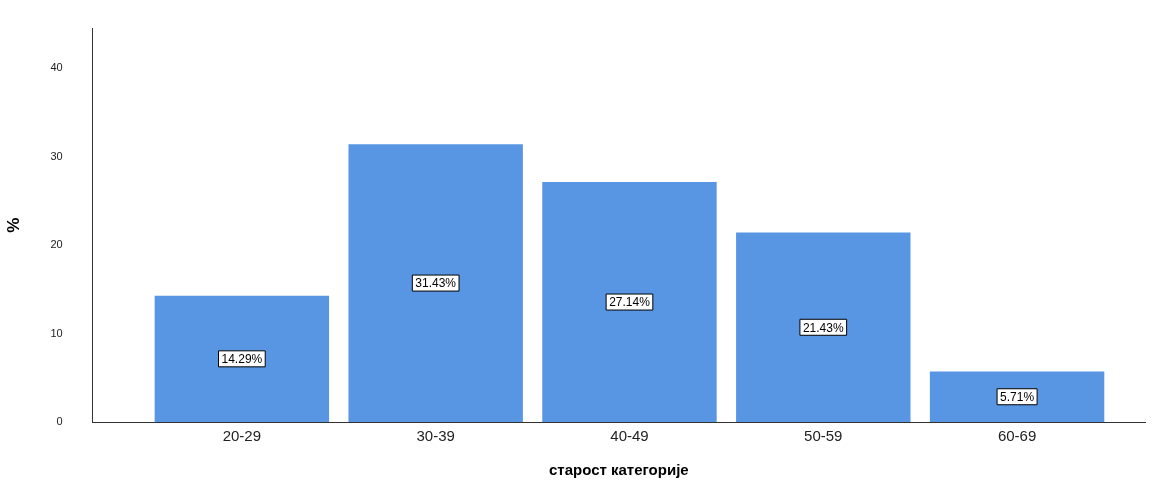 The width and height of the screenshot is (1157, 486). What do you see at coordinates (629, 436) in the screenshot?
I see `x-tick-label: 40-49` at bounding box center [629, 436].